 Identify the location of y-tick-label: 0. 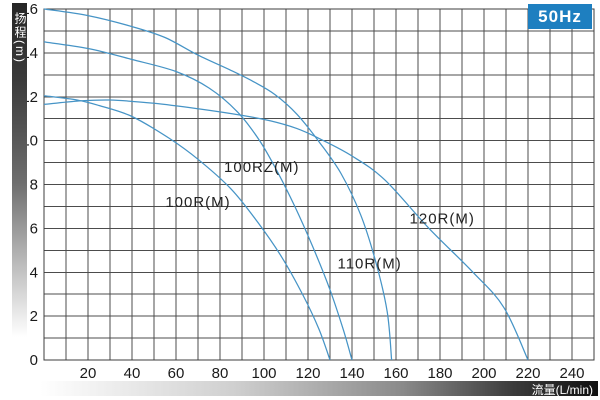
(34, 360).